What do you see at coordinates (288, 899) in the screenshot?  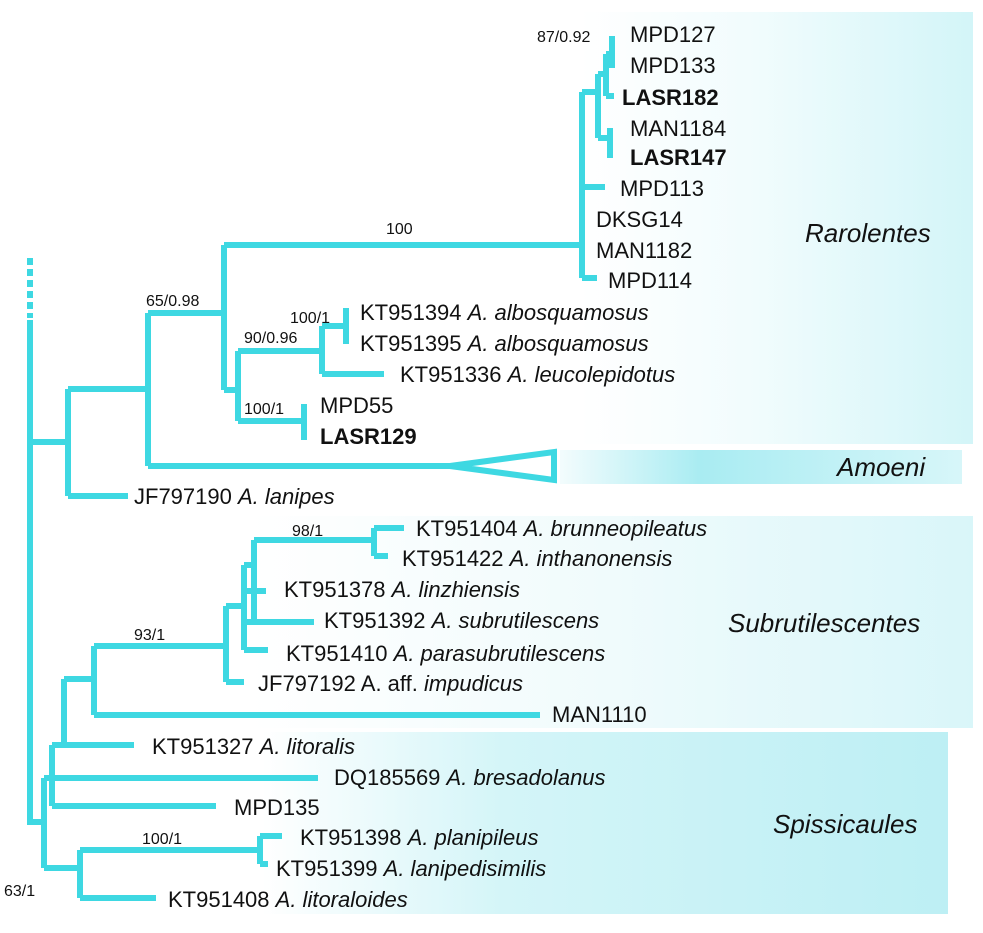 I see `tip-kt951408: KT951408 A. litoraloides` at bounding box center [288, 899].